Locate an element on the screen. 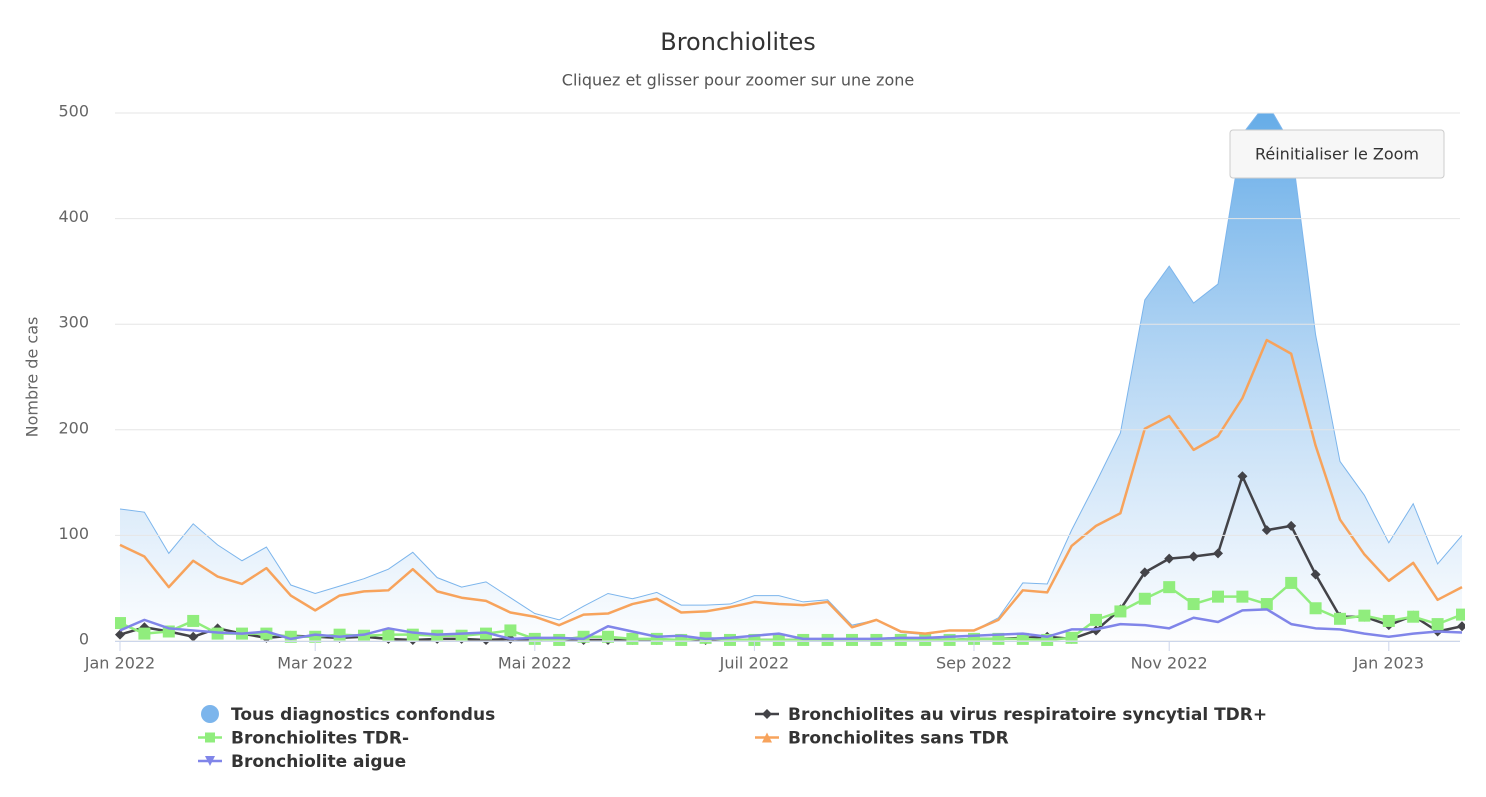 The width and height of the screenshot is (1486, 797). x-tick-label: Sep 2022 is located at coordinates (974, 663).